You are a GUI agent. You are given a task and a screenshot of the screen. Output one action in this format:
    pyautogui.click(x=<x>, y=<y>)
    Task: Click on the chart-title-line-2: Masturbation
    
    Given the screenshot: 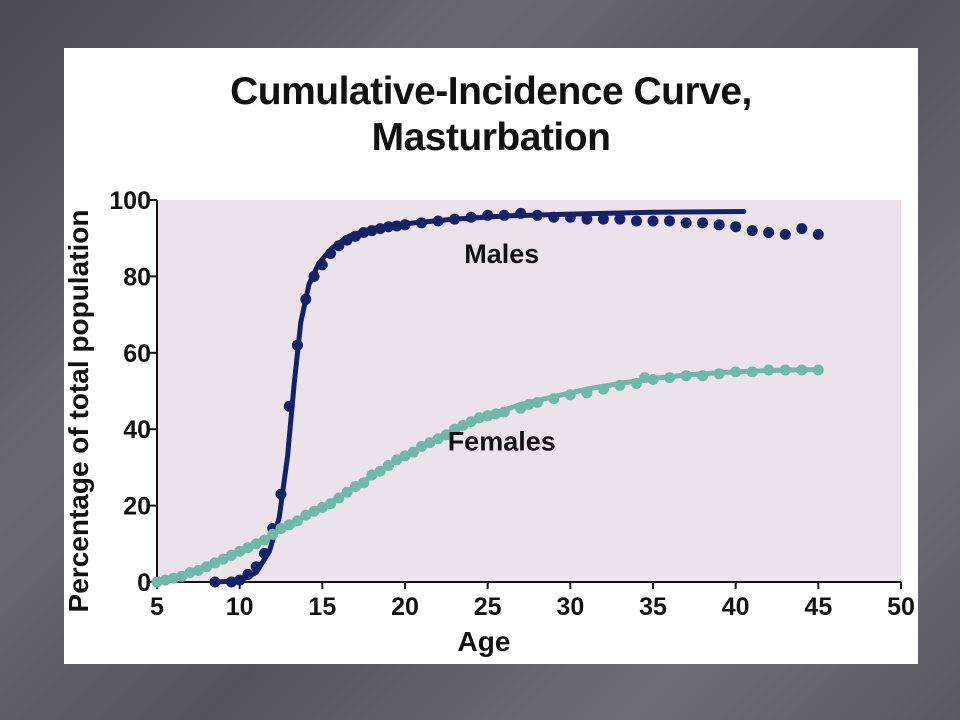 What is the action you would take?
    pyautogui.click(x=491, y=137)
    